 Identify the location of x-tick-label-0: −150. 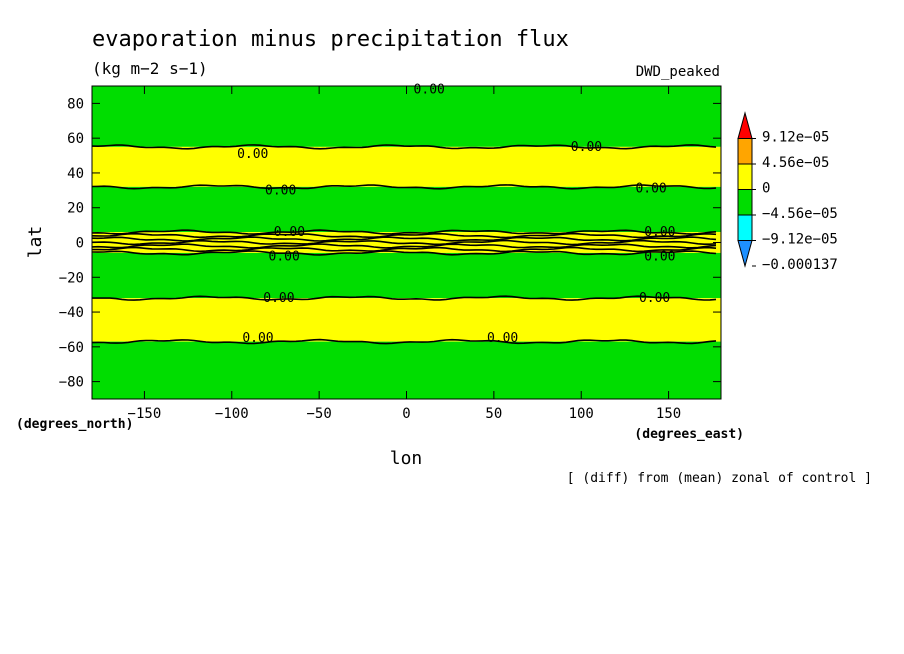
(145, 414).